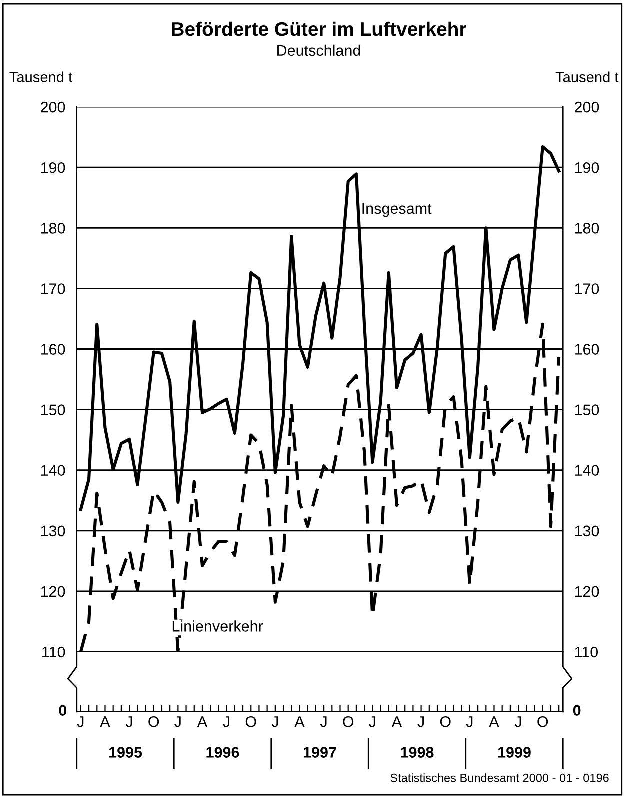 The image size is (625, 799). What do you see at coordinates (587, 470) in the screenshot?
I see `y2-tick-label: 140` at bounding box center [587, 470].